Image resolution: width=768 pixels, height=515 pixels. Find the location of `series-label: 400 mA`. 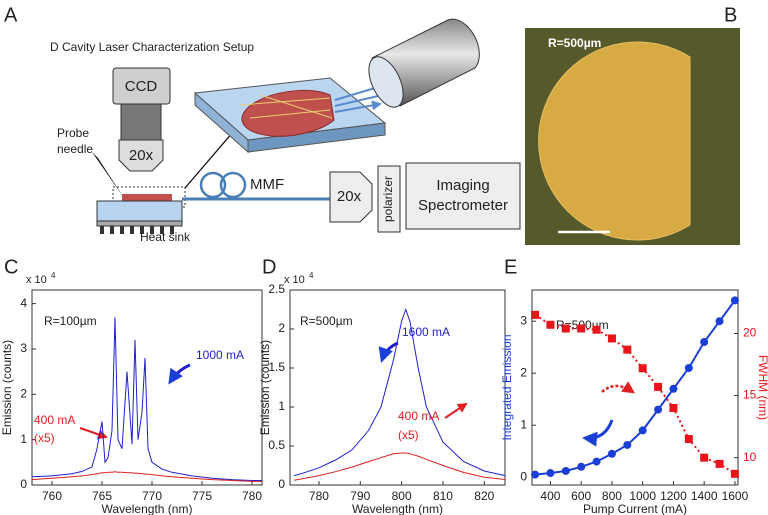

series-label: 400 mA is located at coordinates (418, 416).